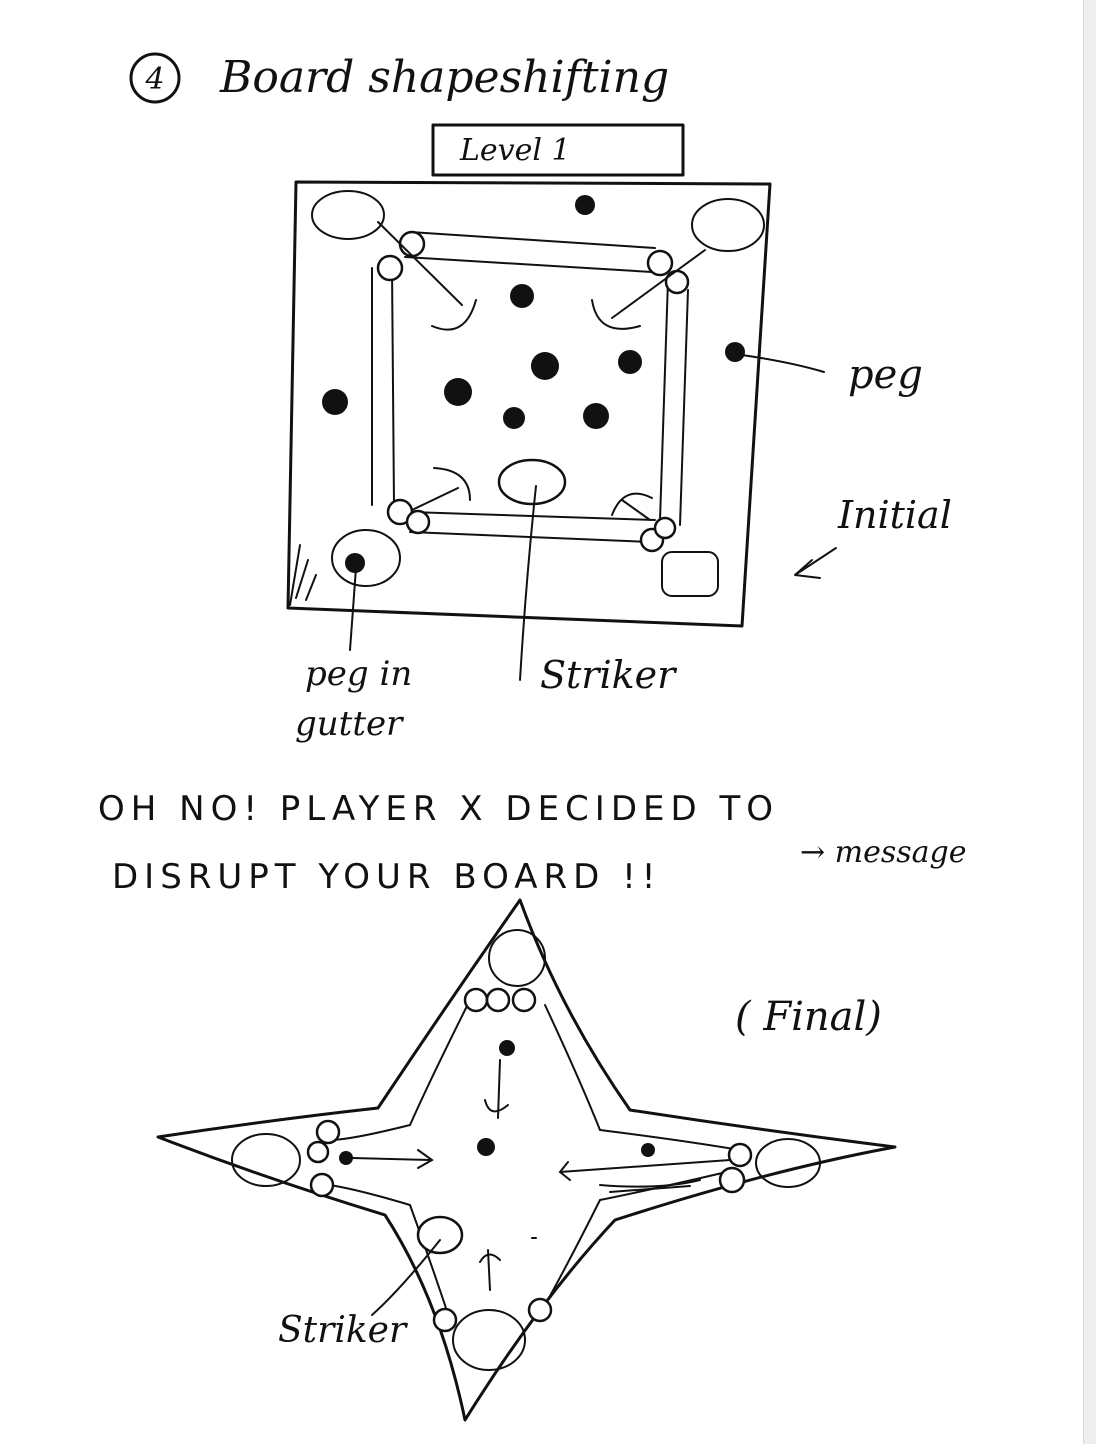 The image size is (1096, 1444). I want to click on initial-arrow, so click(815, 563).